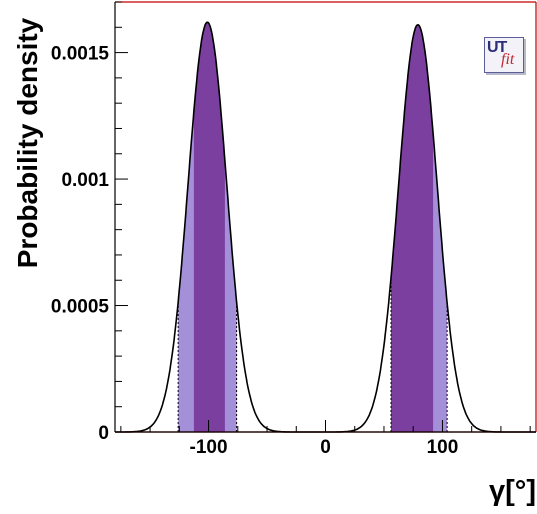  I want to click on y-tick-label: 0, so click(103, 433).